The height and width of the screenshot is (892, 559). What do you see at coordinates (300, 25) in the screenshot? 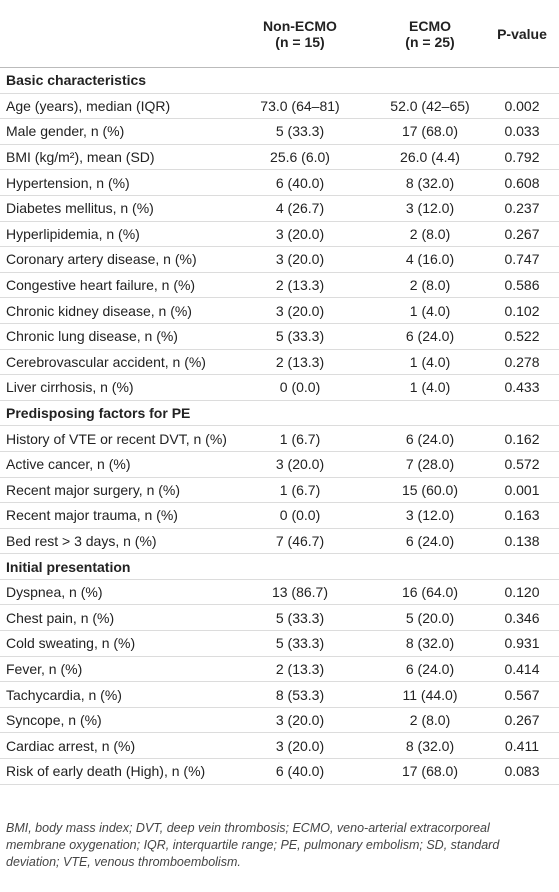
I see `header-text: Non-ECMO` at bounding box center [300, 25].